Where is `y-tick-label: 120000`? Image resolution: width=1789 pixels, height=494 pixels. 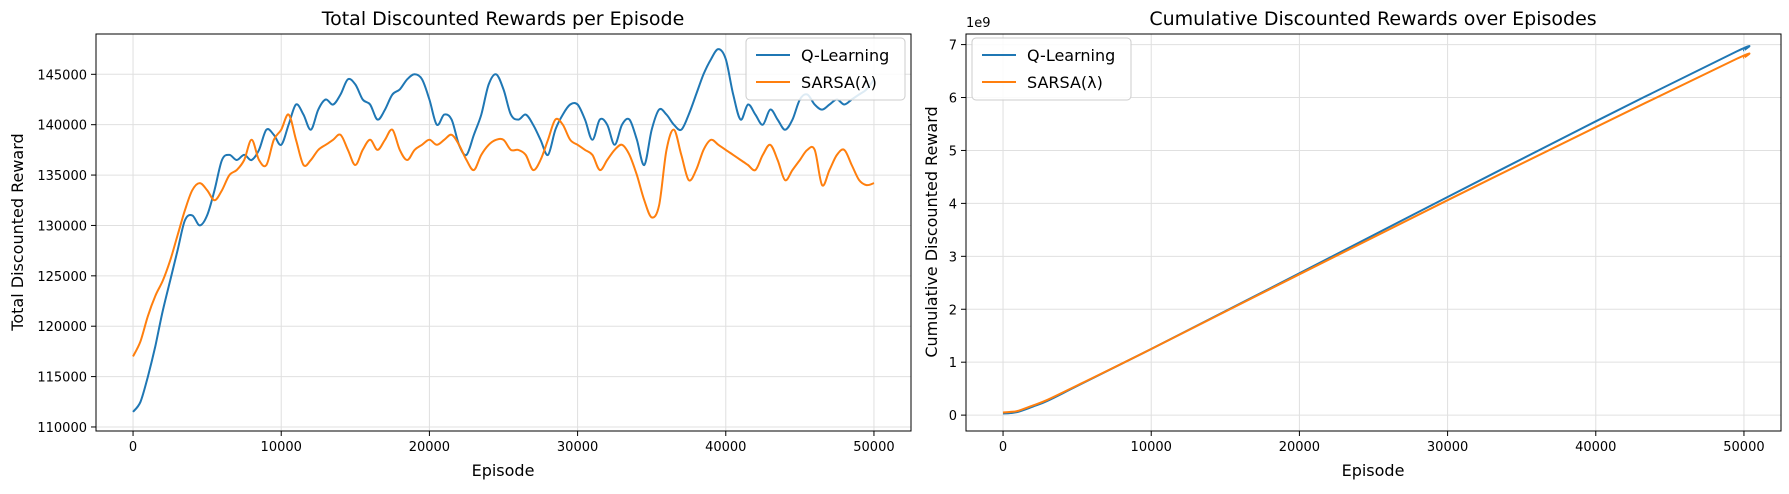
y-tick-label: 120000 is located at coordinates (62, 327).